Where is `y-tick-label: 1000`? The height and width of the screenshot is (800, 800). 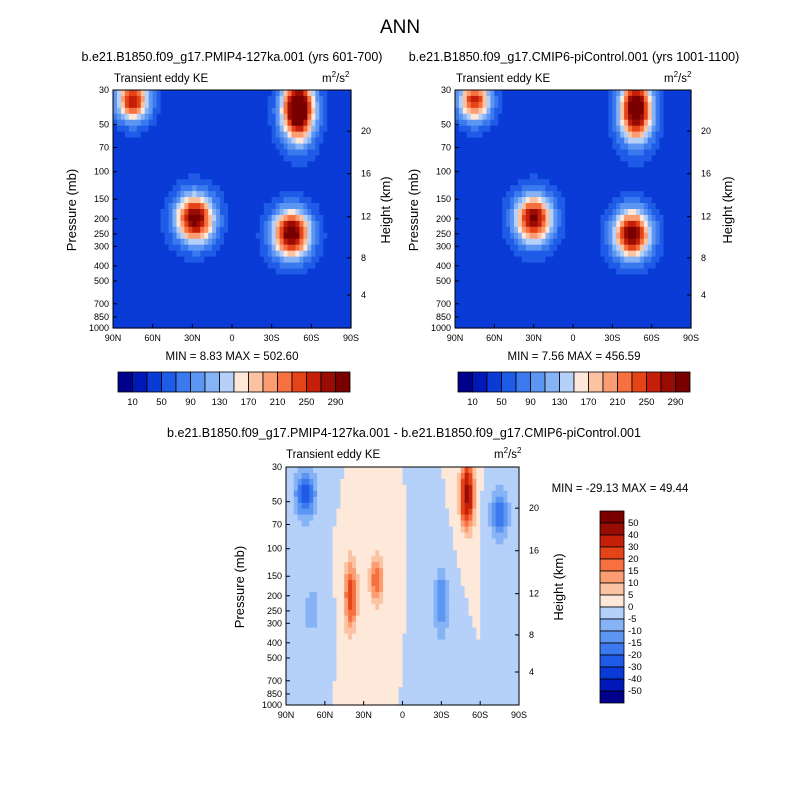 y-tick-label: 1000 is located at coordinates (441, 328).